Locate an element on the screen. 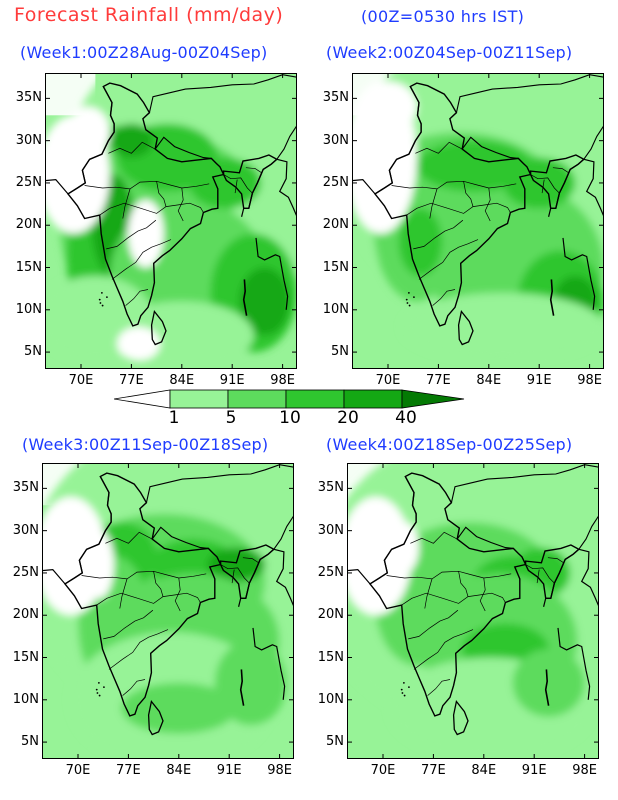 The height and width of the screenshot is (800, 618). lon-label: 84E is located at coordinates (489, 380).